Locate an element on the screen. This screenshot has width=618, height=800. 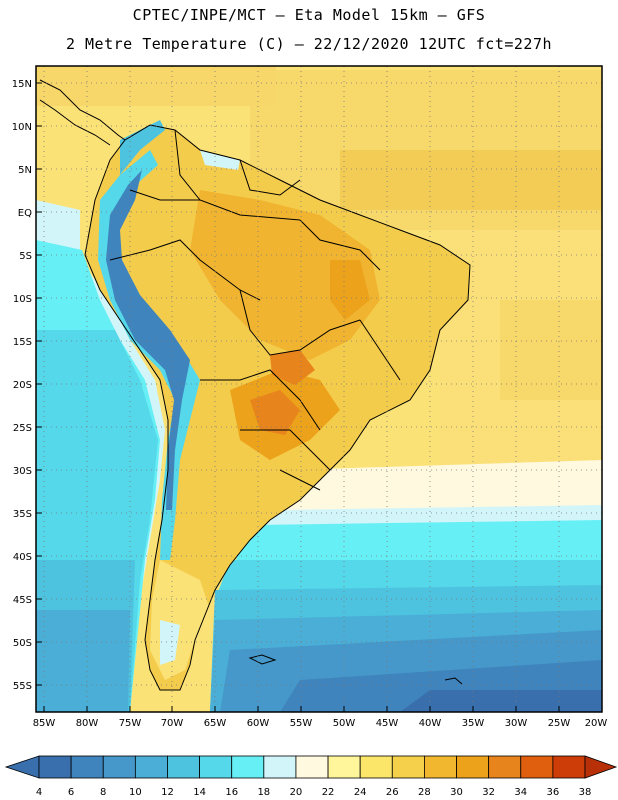
lat-label: 15N is located at coordinates (22, 84).